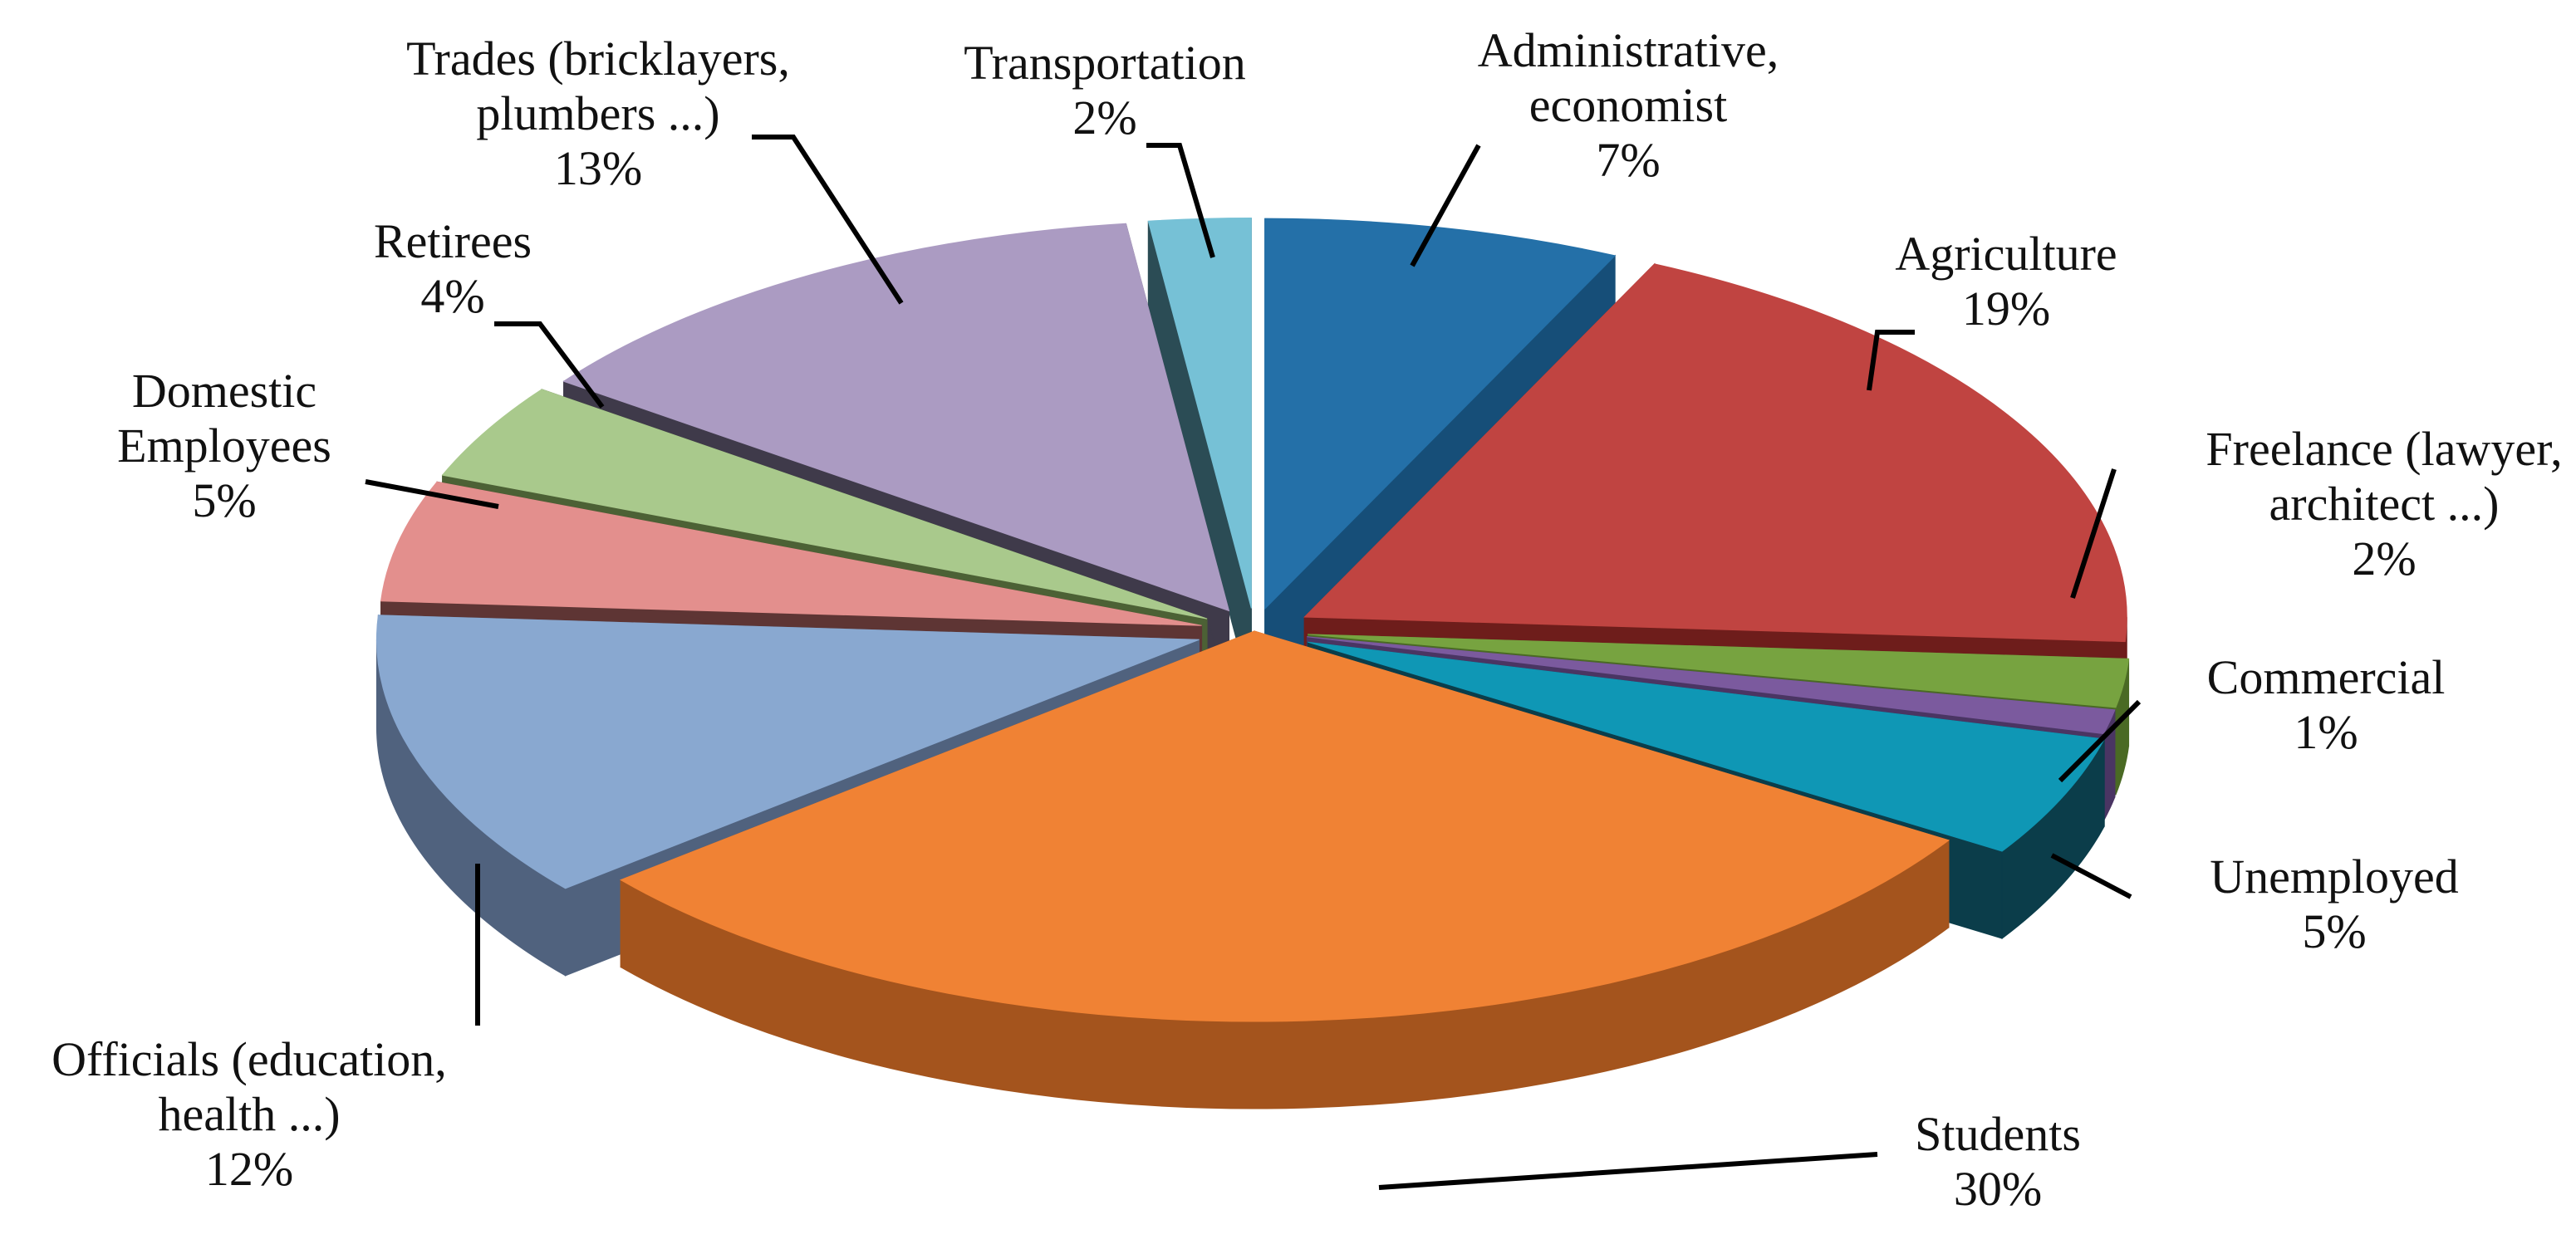 The height and width of the screenshot is (1244, 2576). I want to click on slice-label-unemployed-0: Unemployed, so click(2334, 877).